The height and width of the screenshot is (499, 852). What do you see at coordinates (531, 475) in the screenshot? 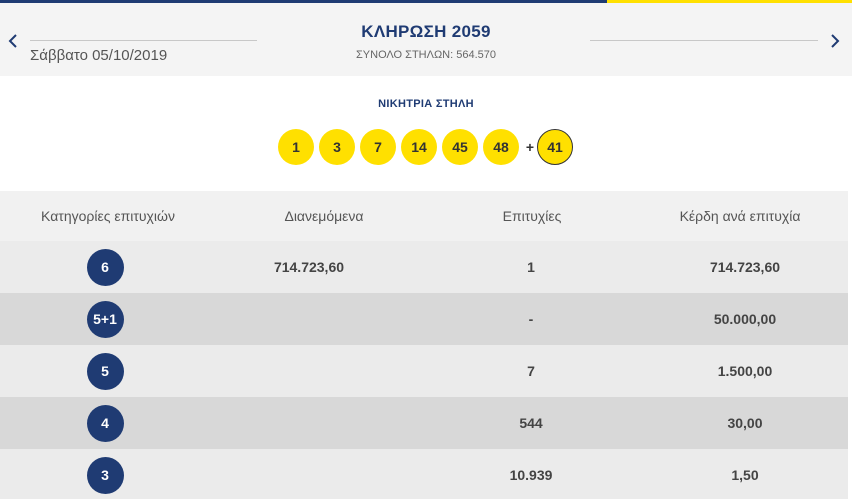
I see `winners-cell: 10.939` at bounding box center [531, 475].